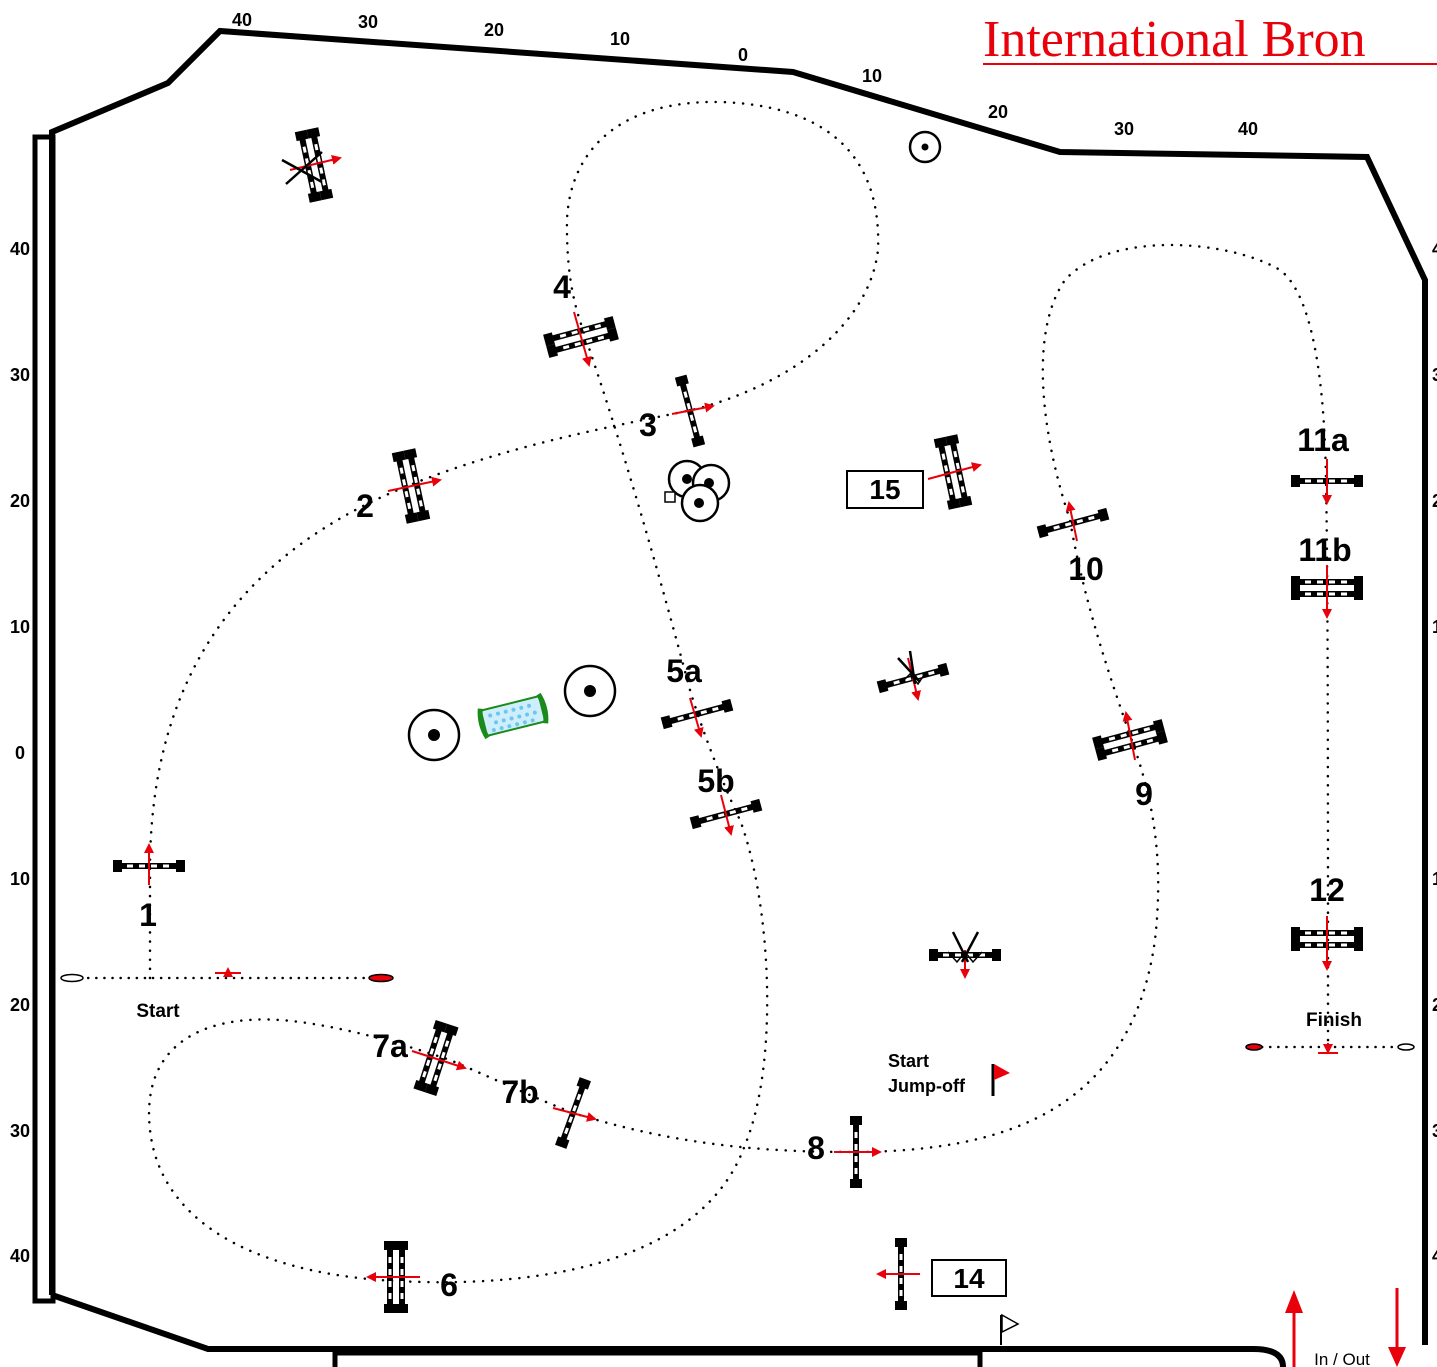  I want to click on obstacle-number: 11a, so click(1323, 440).